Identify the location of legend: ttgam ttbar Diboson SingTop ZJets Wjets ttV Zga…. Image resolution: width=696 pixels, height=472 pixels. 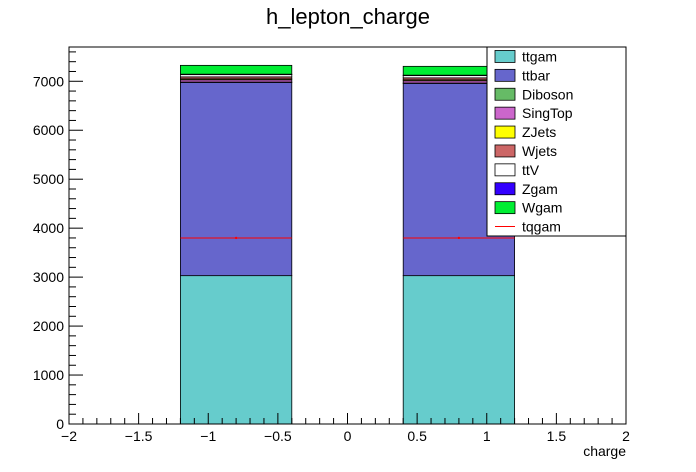
(556, 141).